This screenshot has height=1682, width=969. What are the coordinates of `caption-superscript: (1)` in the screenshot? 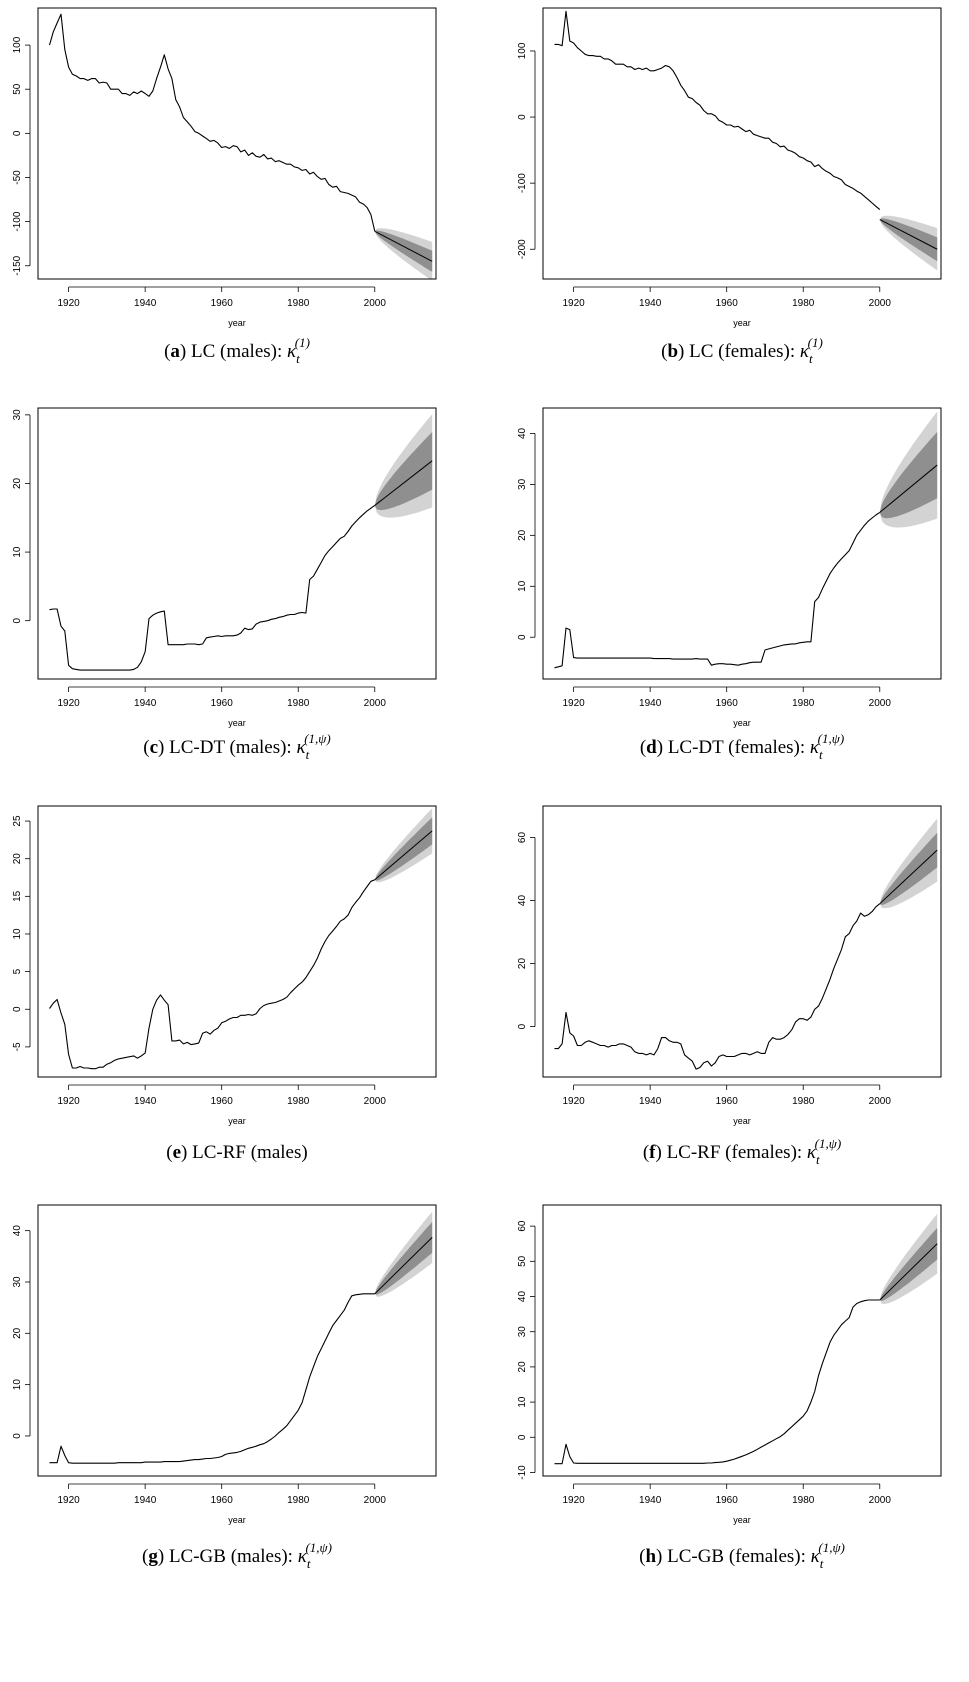 It's located at (302, 342).